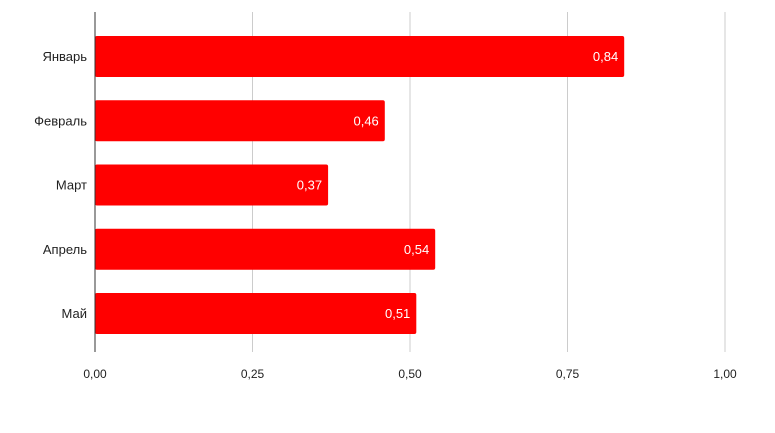 This screenshot has height=433, width=775. What do you see at coordinates (365, 120) in the screenshot?
I see `data-label: 0,46` at bounding box center [365, 120].